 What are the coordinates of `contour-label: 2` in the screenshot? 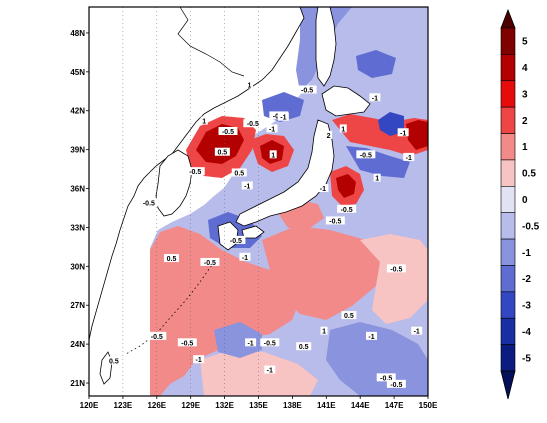 It's located at (329, 136).